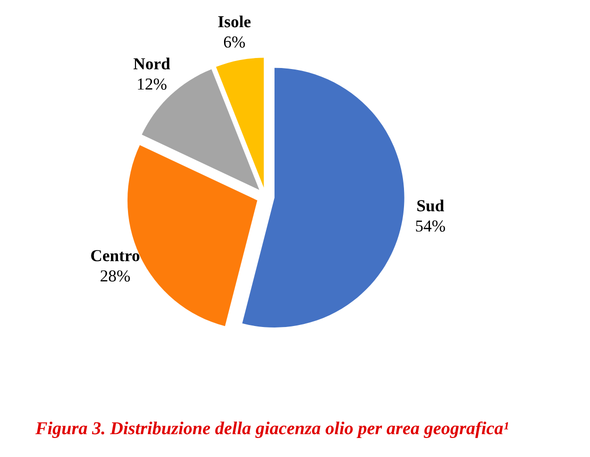 This screenshot has height=457, width=590. Describe the element at coordinates (152, 84) in the screenshot. I see `data-label: 12%` at that location.